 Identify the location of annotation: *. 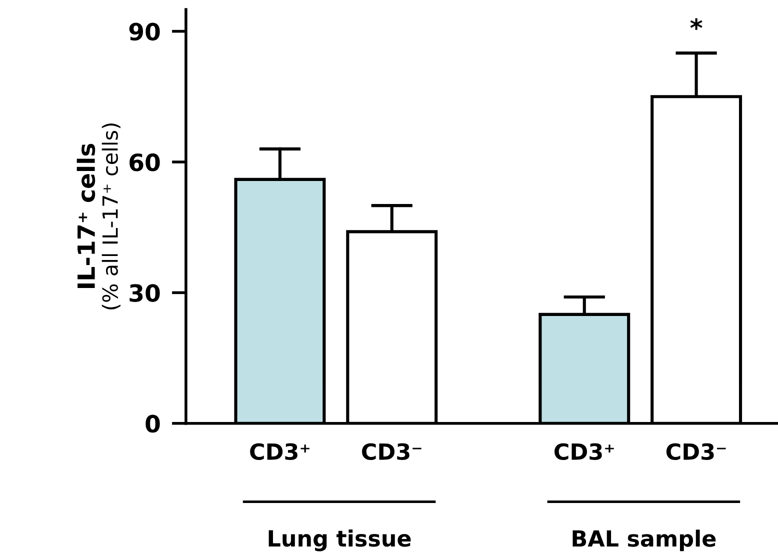
(696, 24).